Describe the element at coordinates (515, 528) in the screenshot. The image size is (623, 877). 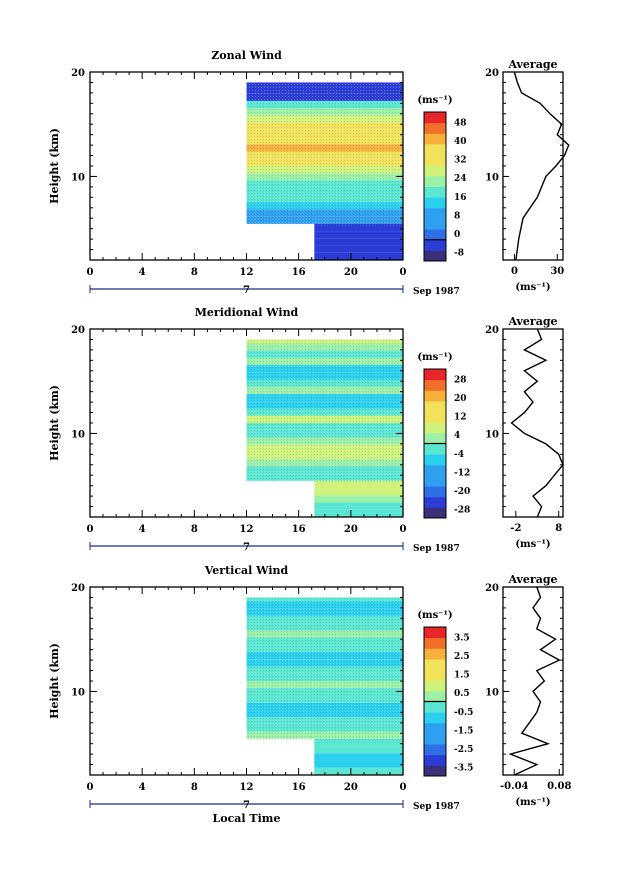
I see `average-x-tick-label: -2` at that location.